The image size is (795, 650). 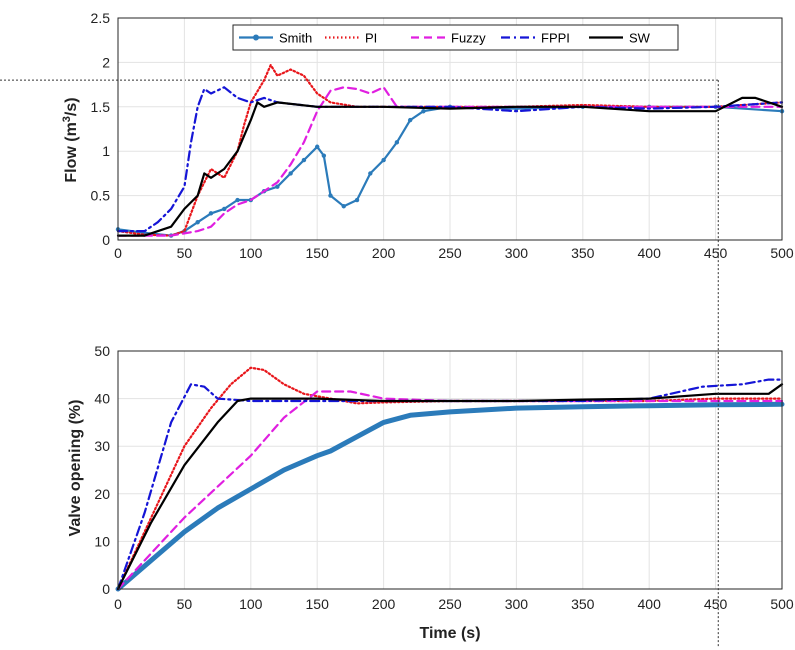 I want to click on legend-label-fppi: FPPI, so click(x=555, y=38).